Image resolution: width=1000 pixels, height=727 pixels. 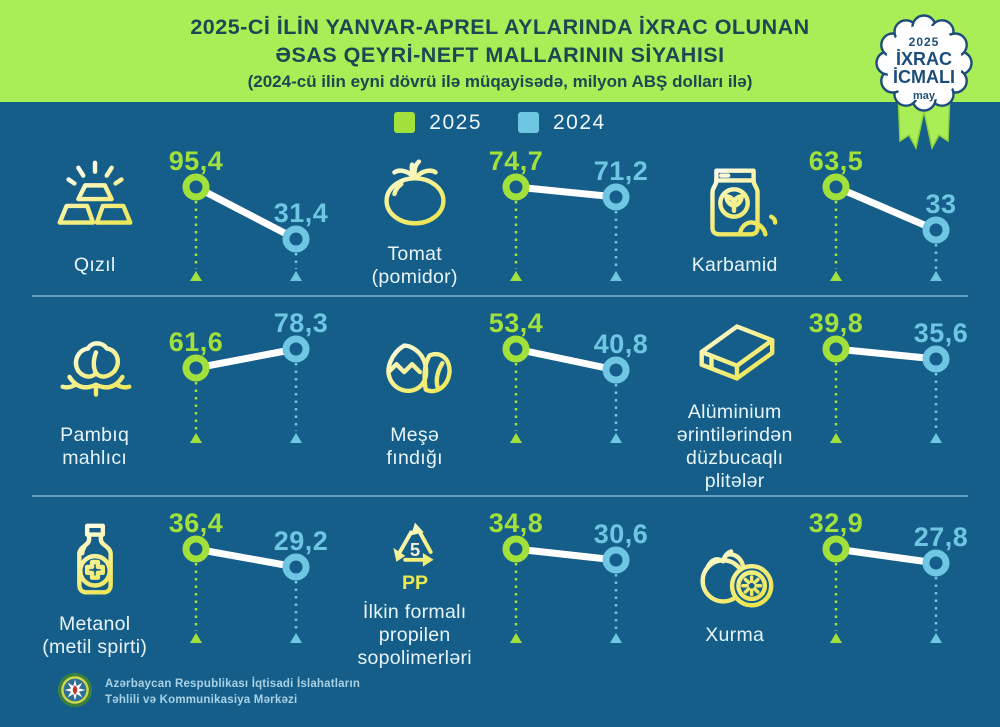 What do you see at coordinates (405, 123) in the screenshot?
I see `legend-swatch-2025` at bounding box center [405, 123].